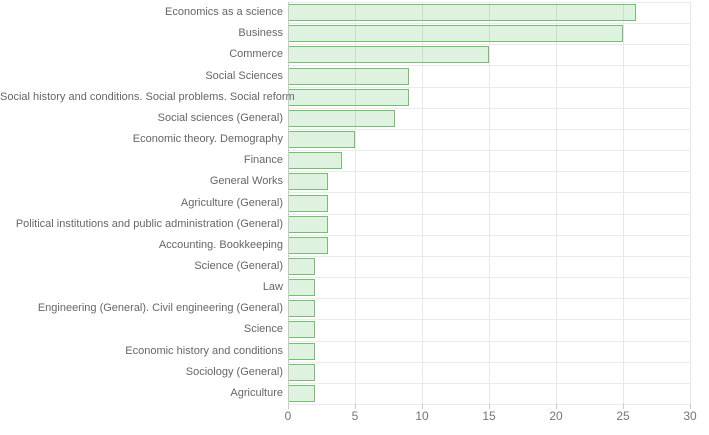 Image resolution: width=709 pixels, height=435 pixels. What do you see at coordinates (623, 416) in the screenshot?
I see `x-axis-tick-label: 25` at bounding box center [623, 416].